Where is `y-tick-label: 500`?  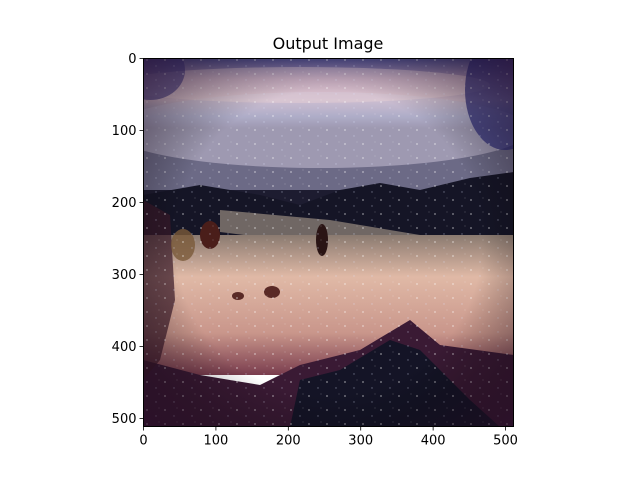 y-tick-label: 500 is located at coordinates (124, 419).